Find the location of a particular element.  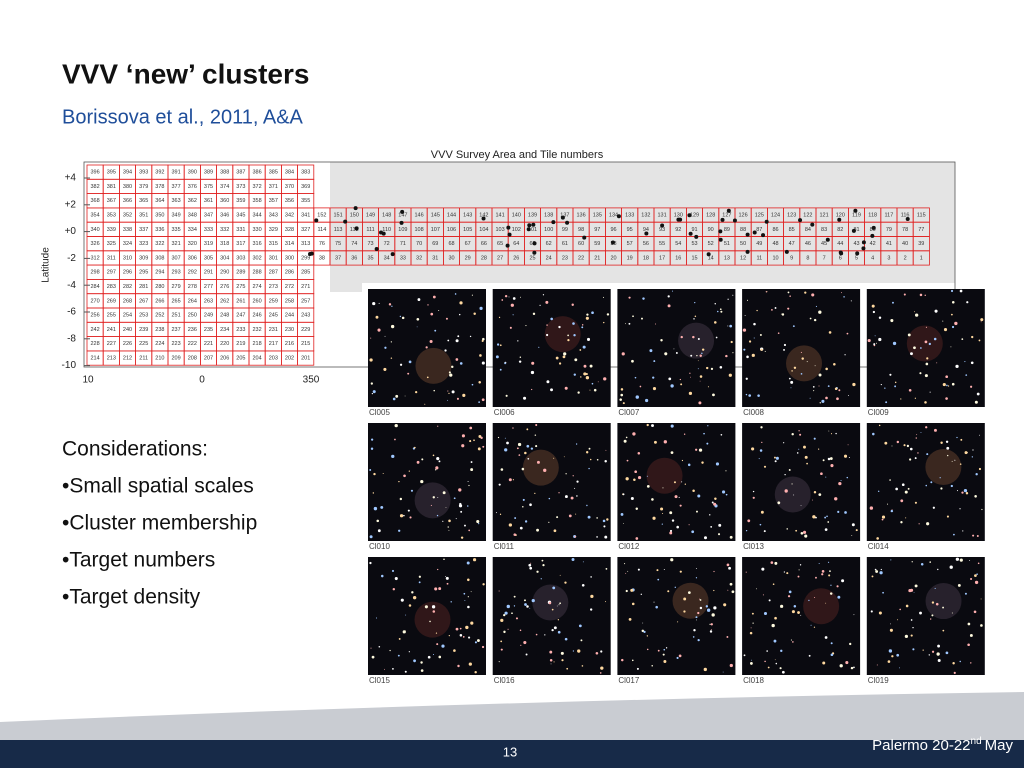

image-caption: Cl006 is located at coordinates (504, 412).